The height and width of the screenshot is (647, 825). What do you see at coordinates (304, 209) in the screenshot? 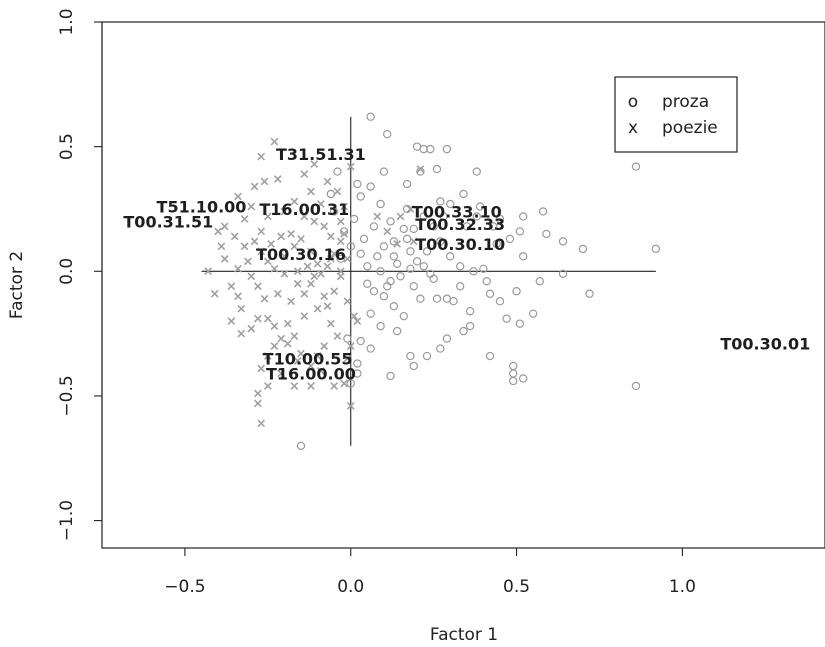
I see `variable-label: T16.00.31` at bounding box center [304, 209].